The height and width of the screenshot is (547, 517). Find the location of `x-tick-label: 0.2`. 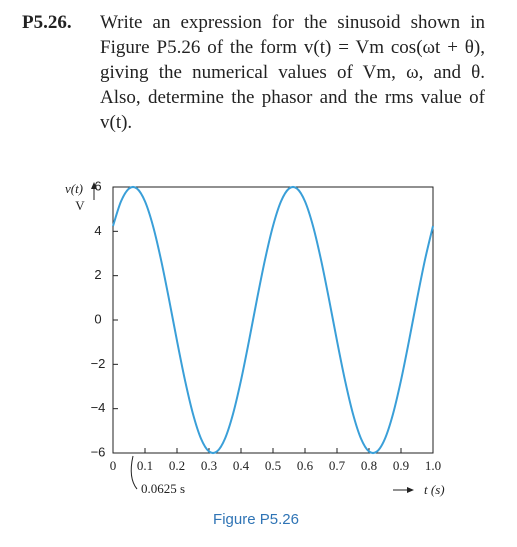

x-tick-label: 0.2 is located at coordinates (177, 465).